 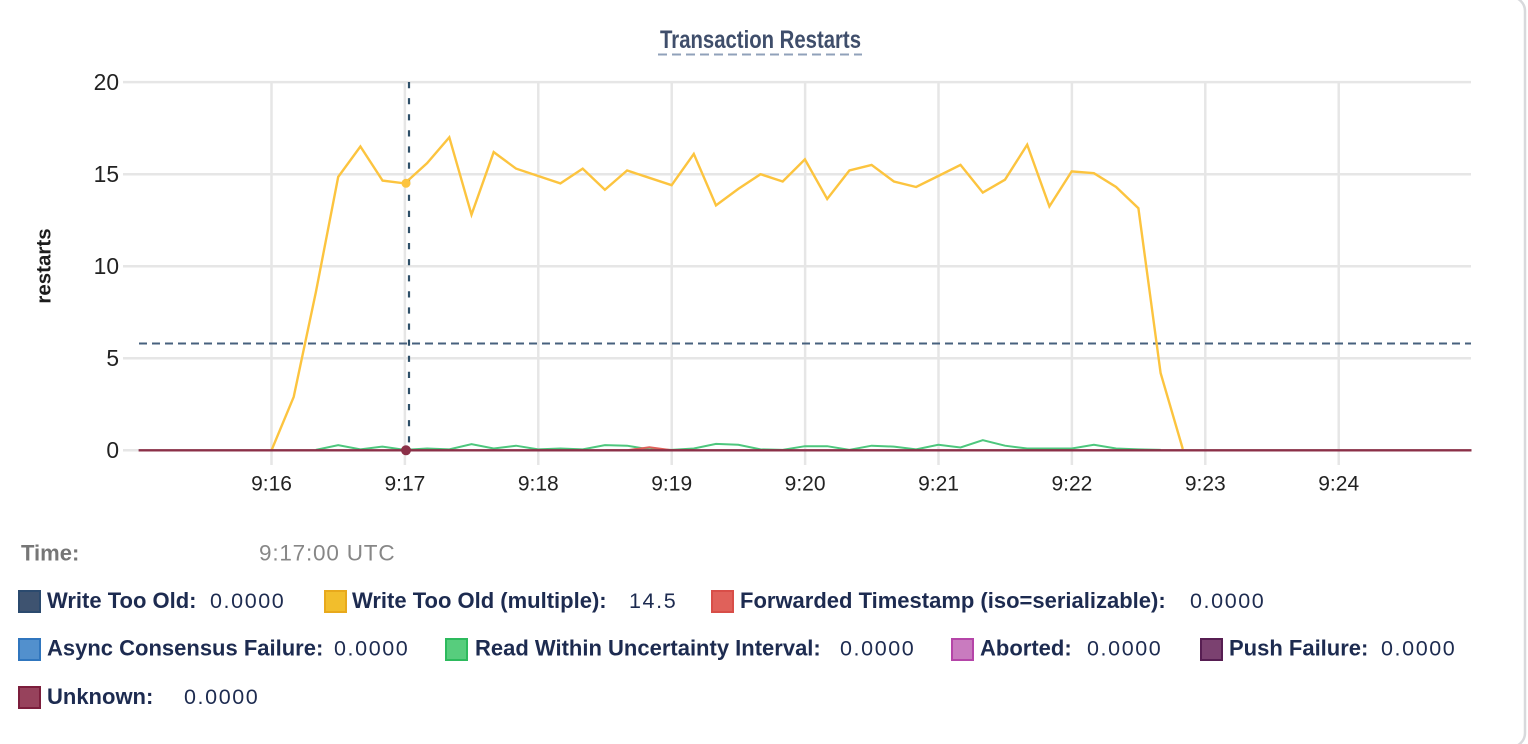 I want to click on svg-text: Write Too Old:, so click(x=122, y=600).